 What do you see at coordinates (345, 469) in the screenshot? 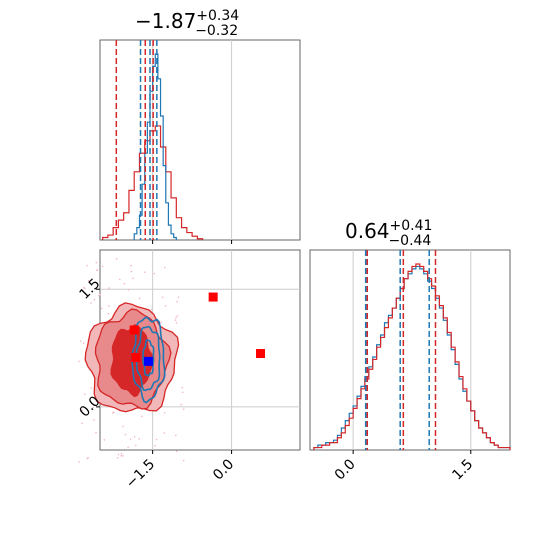
I see `x2-tick-label: 0.0` at bounding box center [345, 469].